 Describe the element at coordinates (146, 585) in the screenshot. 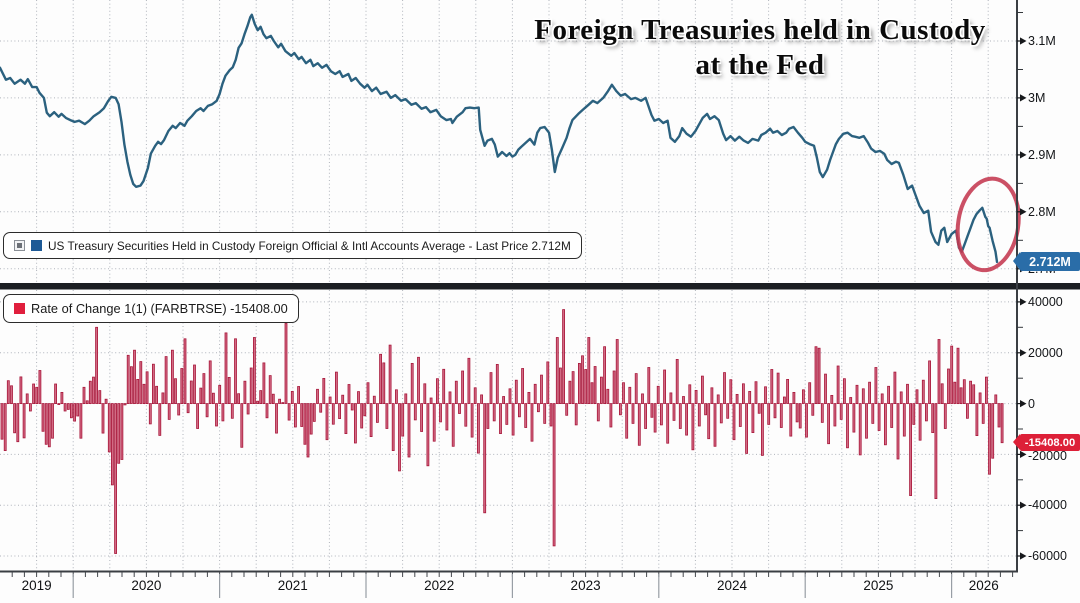

I see `x-axis-year-label: 2020` at that location.